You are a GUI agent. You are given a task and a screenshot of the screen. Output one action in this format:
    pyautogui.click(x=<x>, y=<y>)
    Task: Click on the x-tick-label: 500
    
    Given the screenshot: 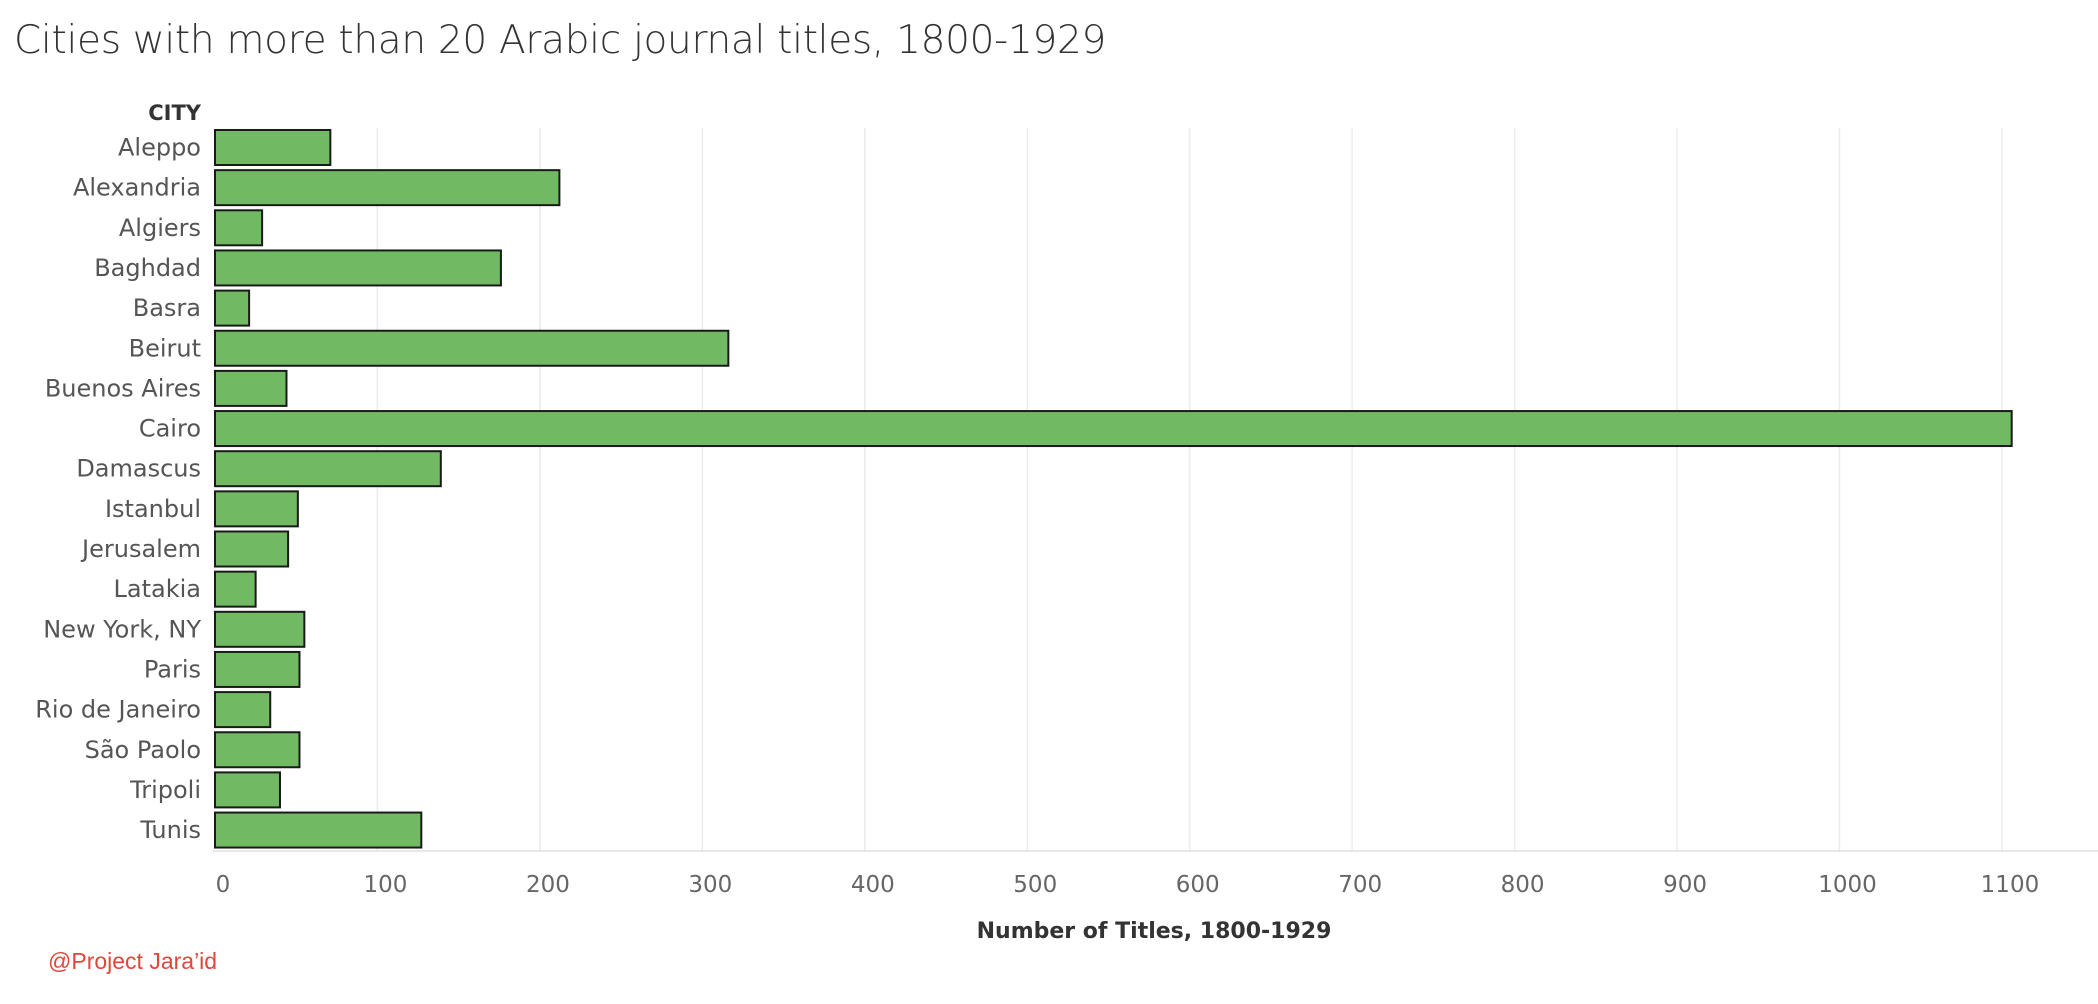 What is the action you would take?
    pyautogui.click(x=1035, y=885)
    